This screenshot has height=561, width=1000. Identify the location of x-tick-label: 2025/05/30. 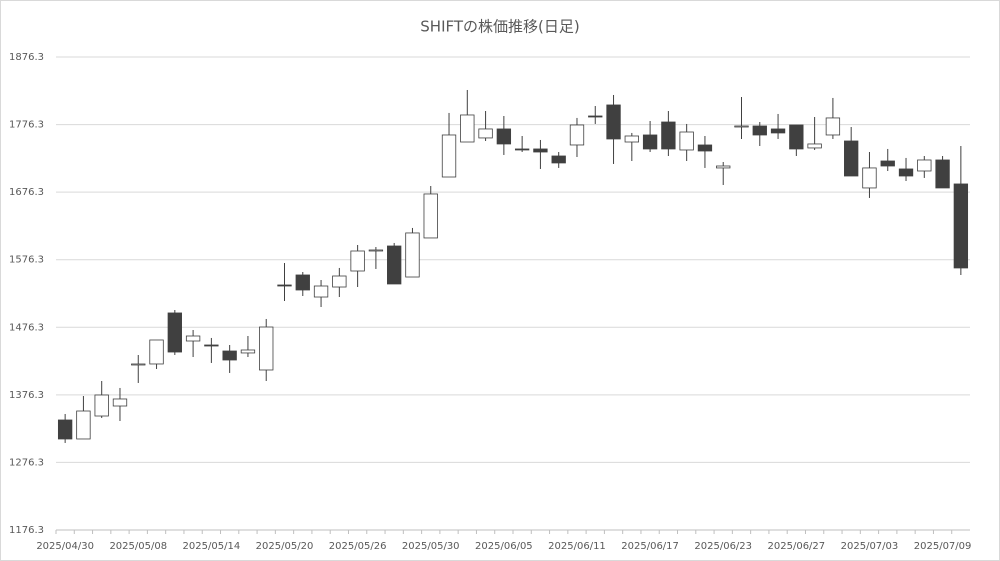
(431, 546).